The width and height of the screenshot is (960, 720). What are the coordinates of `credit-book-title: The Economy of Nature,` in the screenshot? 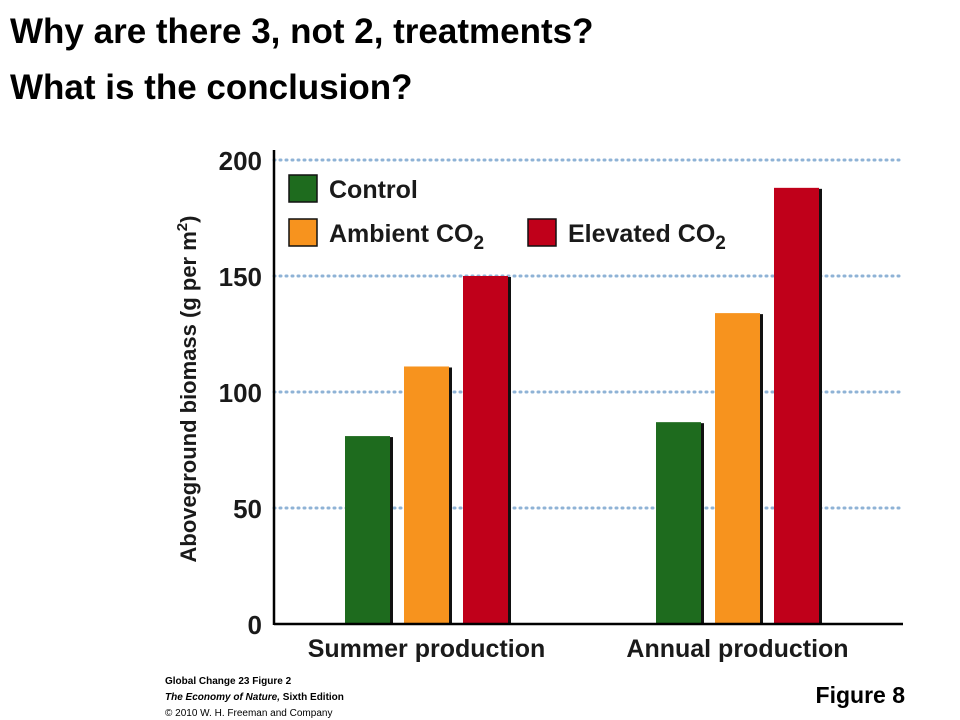 It's located at (223, 697).